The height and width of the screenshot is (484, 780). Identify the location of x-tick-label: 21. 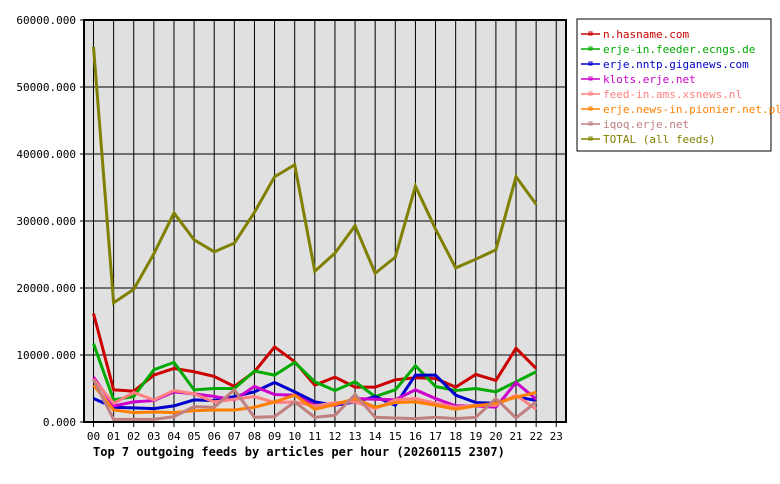
(515, 436).